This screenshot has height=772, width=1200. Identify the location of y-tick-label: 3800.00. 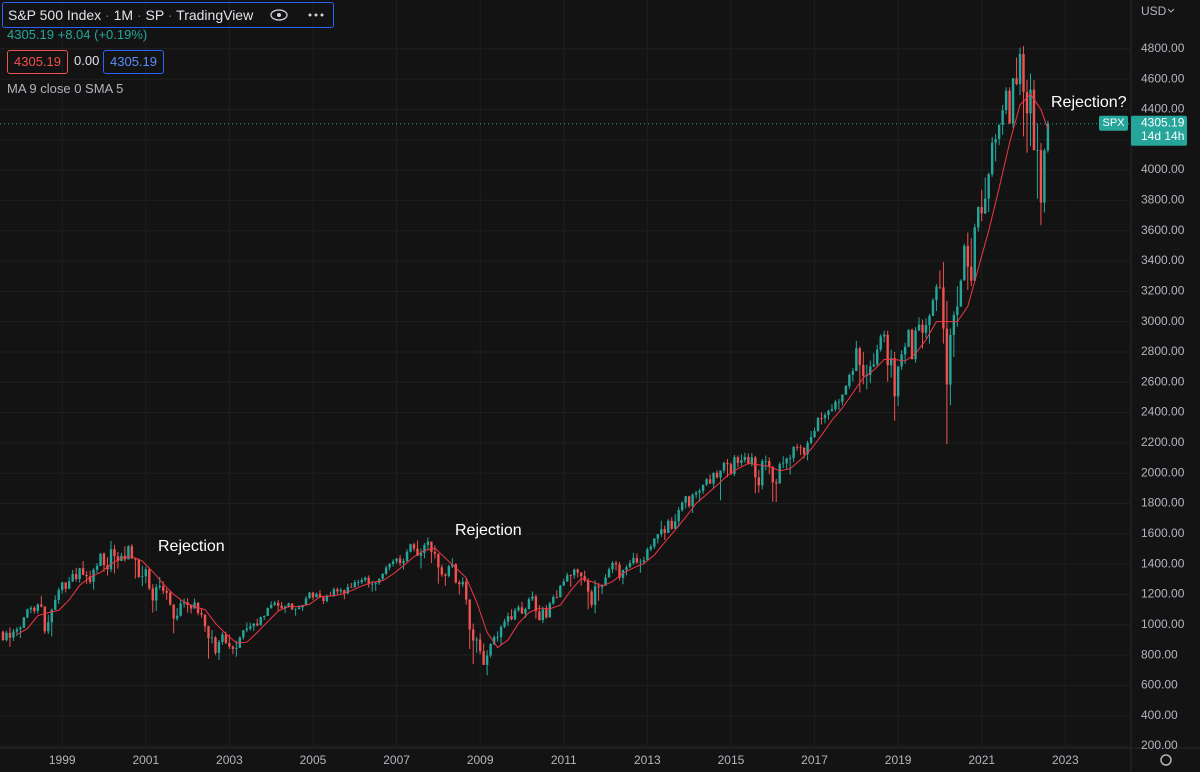
(1163, 200).